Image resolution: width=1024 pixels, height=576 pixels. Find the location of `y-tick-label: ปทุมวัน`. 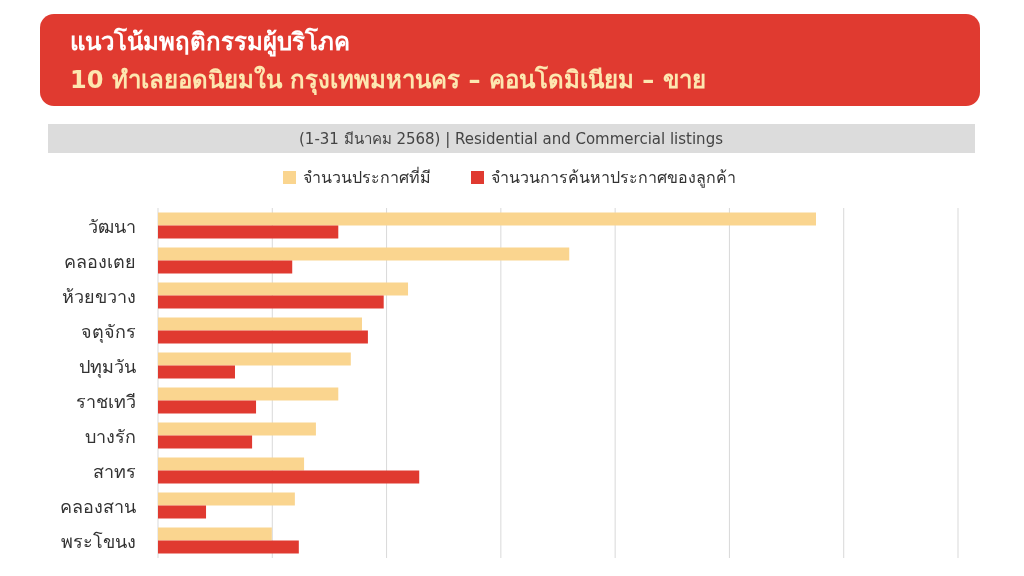

y-tick-label: ปทุมวัน is located at coordinates (107, 366).